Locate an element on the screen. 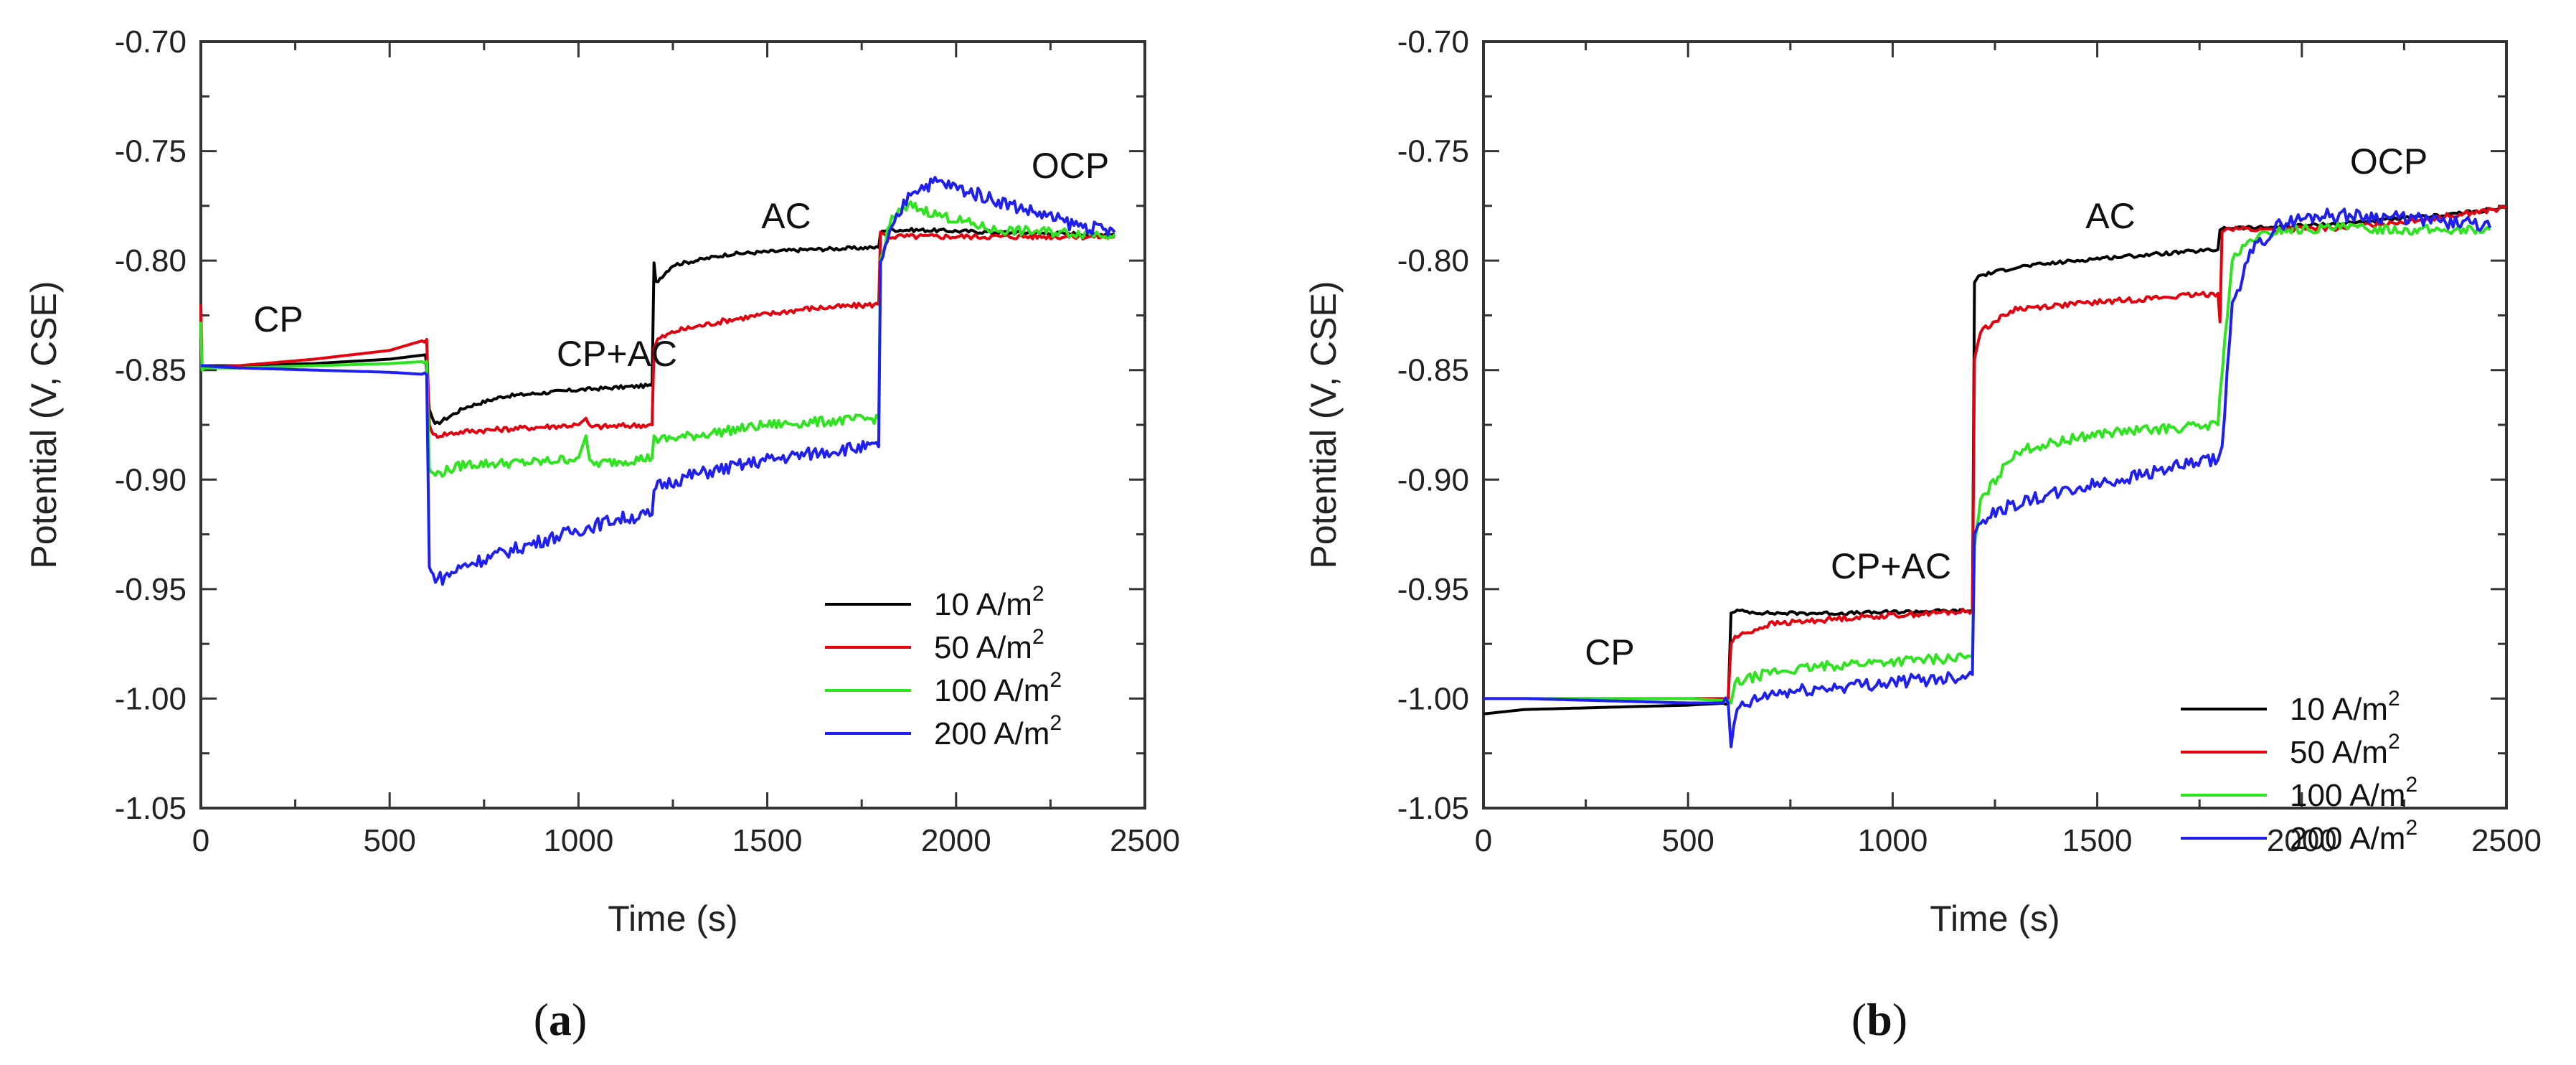  panel-label-letter: b is located at coordinates (1879, 1019).